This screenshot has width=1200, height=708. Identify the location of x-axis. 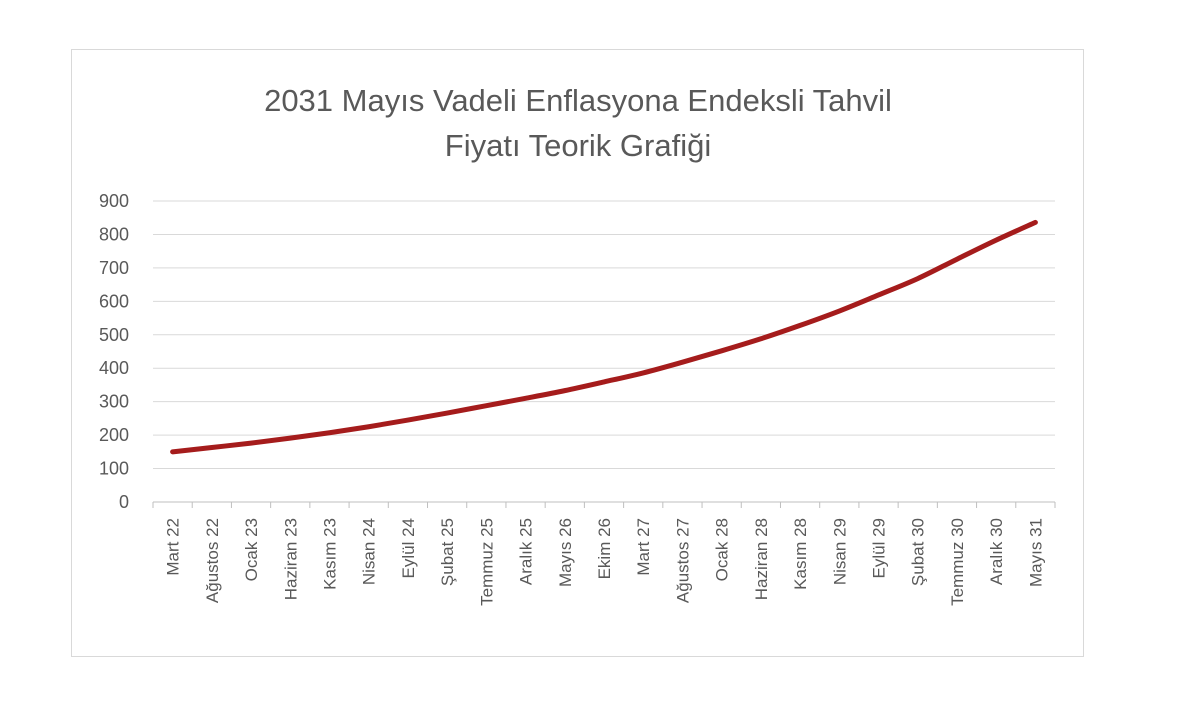
(604, 504).